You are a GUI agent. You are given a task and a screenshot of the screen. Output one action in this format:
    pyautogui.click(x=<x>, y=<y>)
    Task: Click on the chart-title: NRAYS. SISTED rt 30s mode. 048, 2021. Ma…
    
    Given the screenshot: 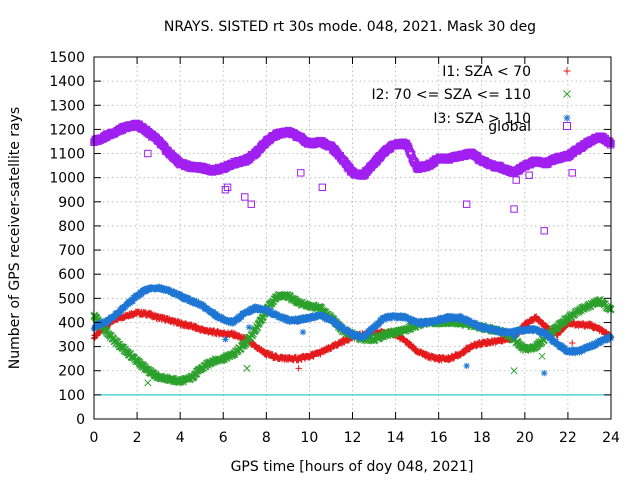 What is the action you would take?
    pyautogui.click(x=350, y=27)
    